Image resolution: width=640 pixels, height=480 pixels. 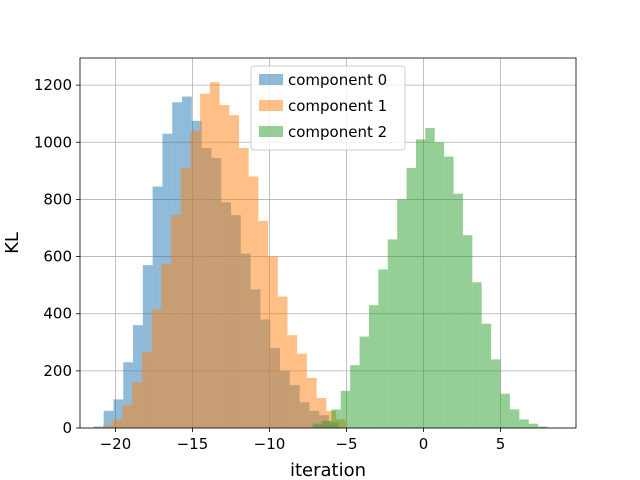 What do you see at coordinates (57, 314) in the screenshot?
I see `y-tick-label: 400` at bounding box center [57, 314].